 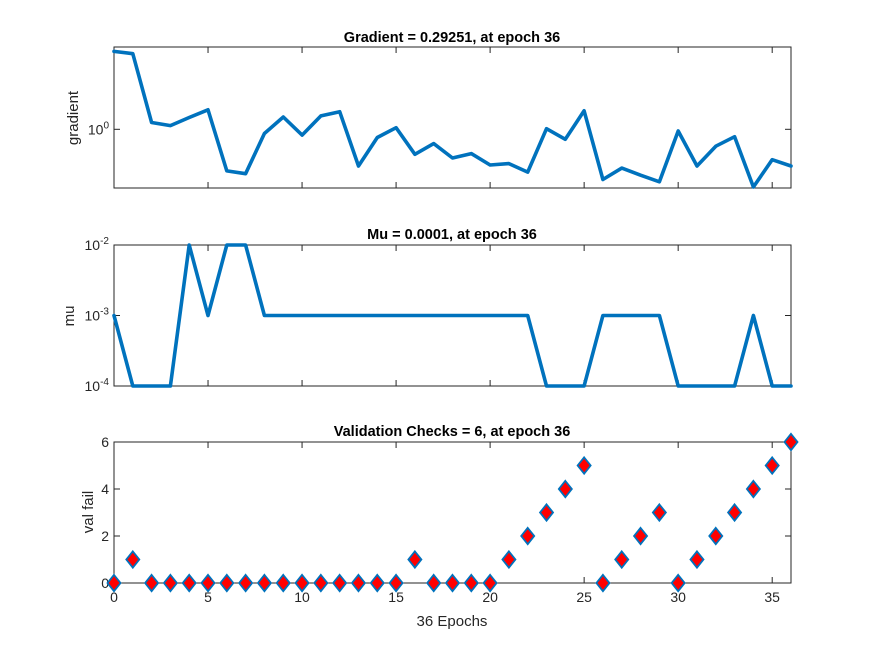 What do you see at coordinates (73, 117) in the screenshot?
I see `gradient-y-axis-label: gradient` at bounding box center [73, 117].